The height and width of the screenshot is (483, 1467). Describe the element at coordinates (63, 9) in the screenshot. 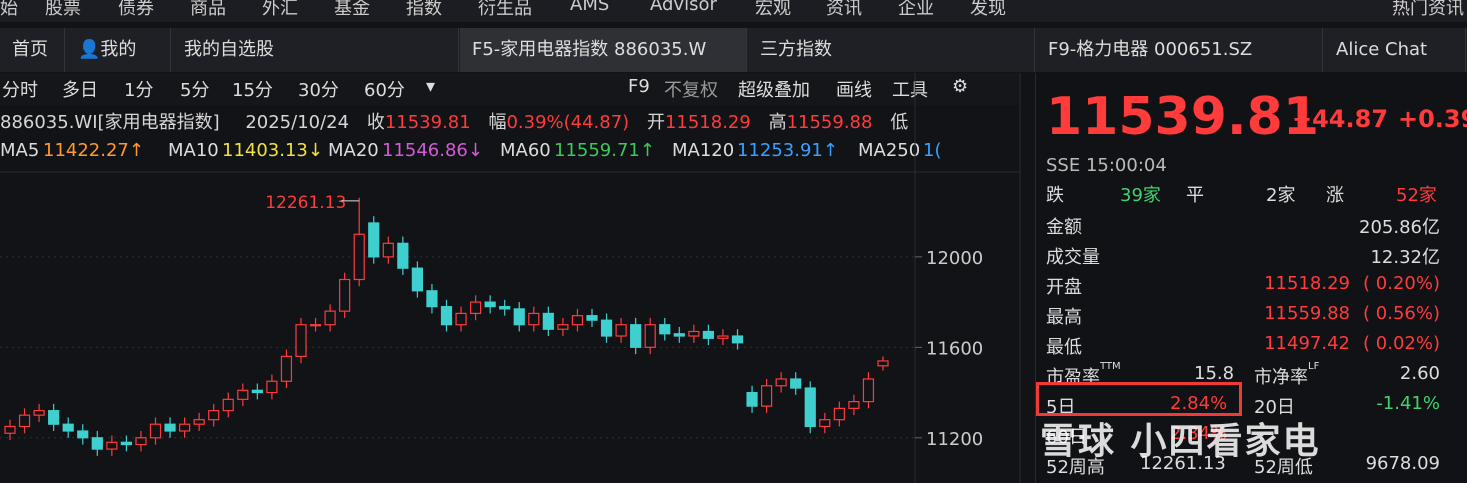

I see `menu-item: 股票` at that location.